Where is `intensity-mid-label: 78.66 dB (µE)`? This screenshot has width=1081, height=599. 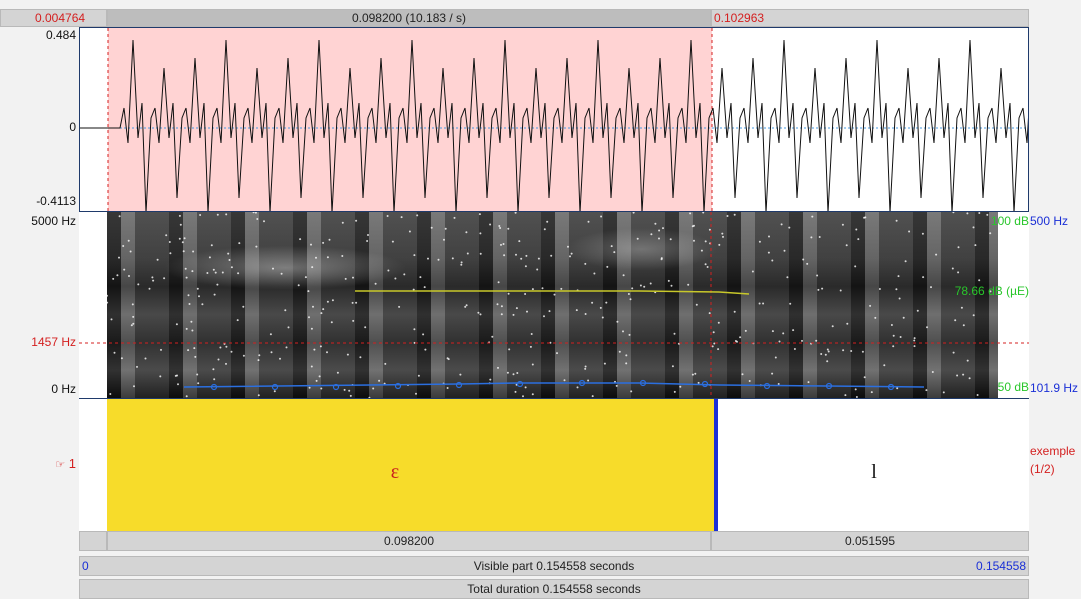 intensity-mid-label: 78.66 dB (µE) is located at coordinates (991, 291).